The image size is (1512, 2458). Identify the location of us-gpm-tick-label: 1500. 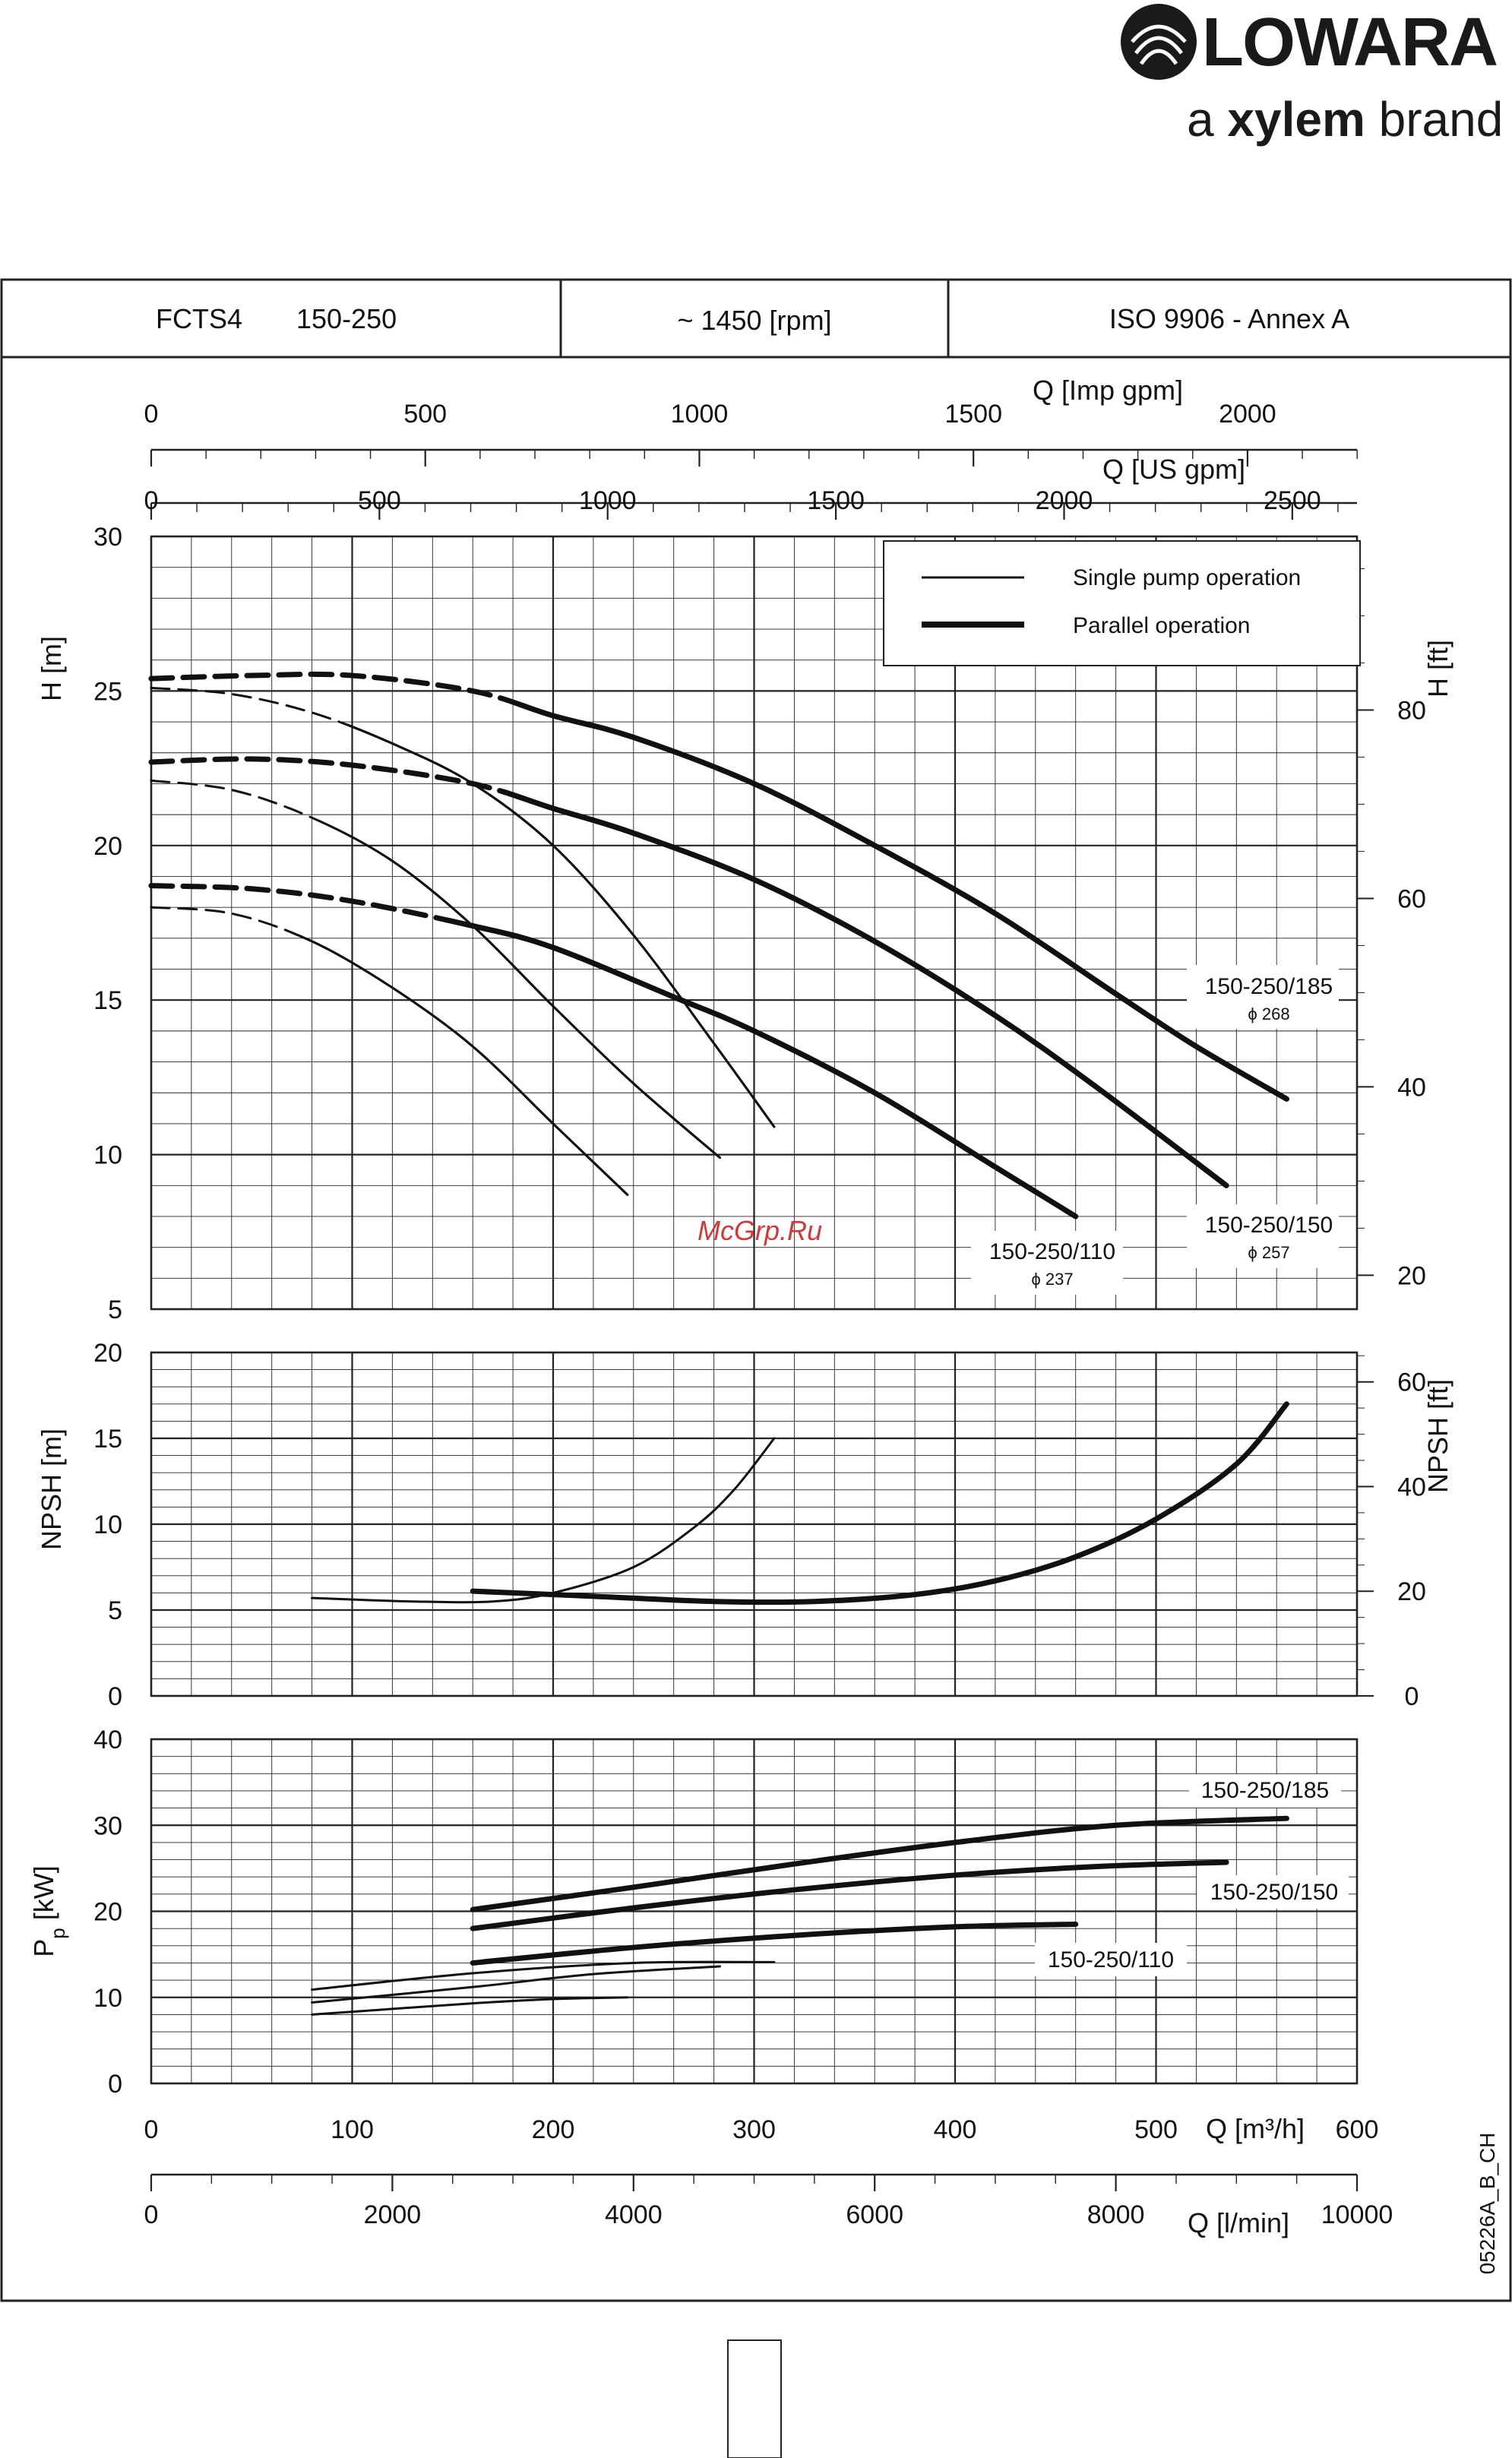
(836, 500).